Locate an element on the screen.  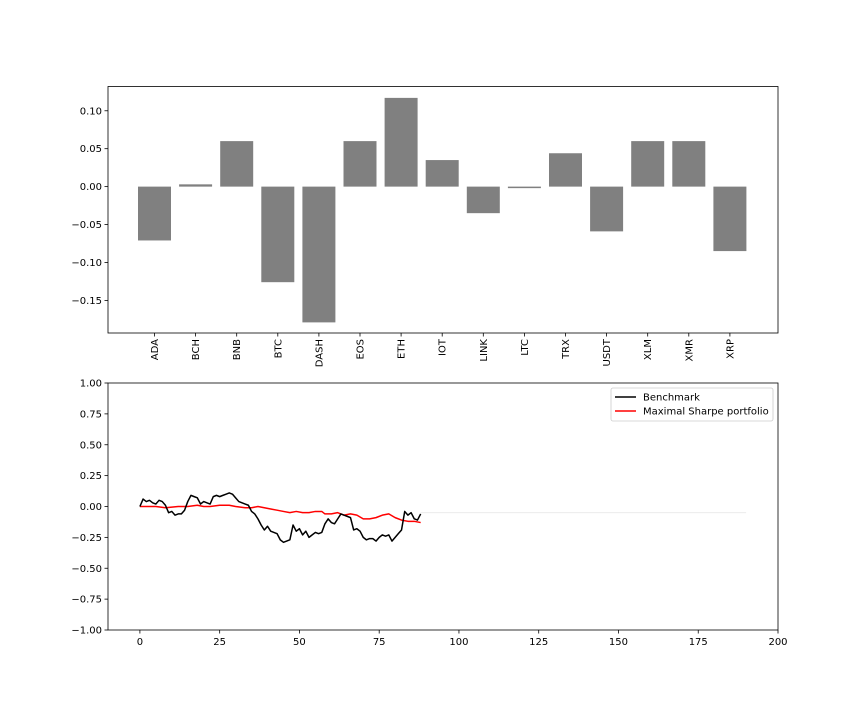
bar-xmr is located at coordinates (689, 164).